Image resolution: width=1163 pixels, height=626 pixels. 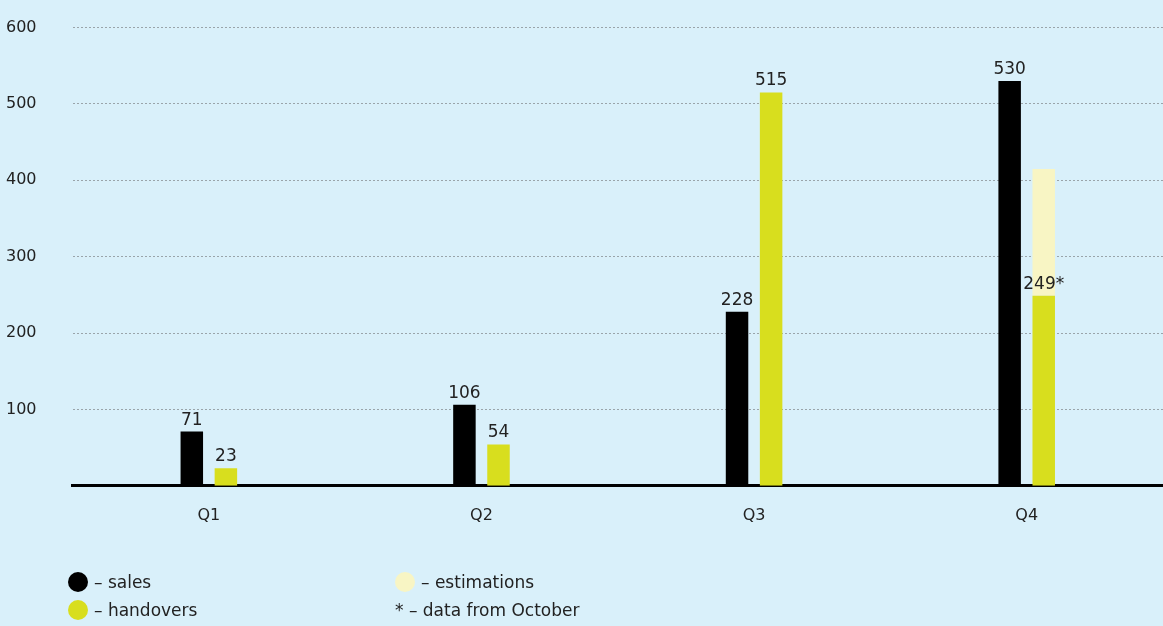 What do you see at coordinates (737, 298) in the screenshot?
I see `data-label: 228` at bounding box center [737, 298].